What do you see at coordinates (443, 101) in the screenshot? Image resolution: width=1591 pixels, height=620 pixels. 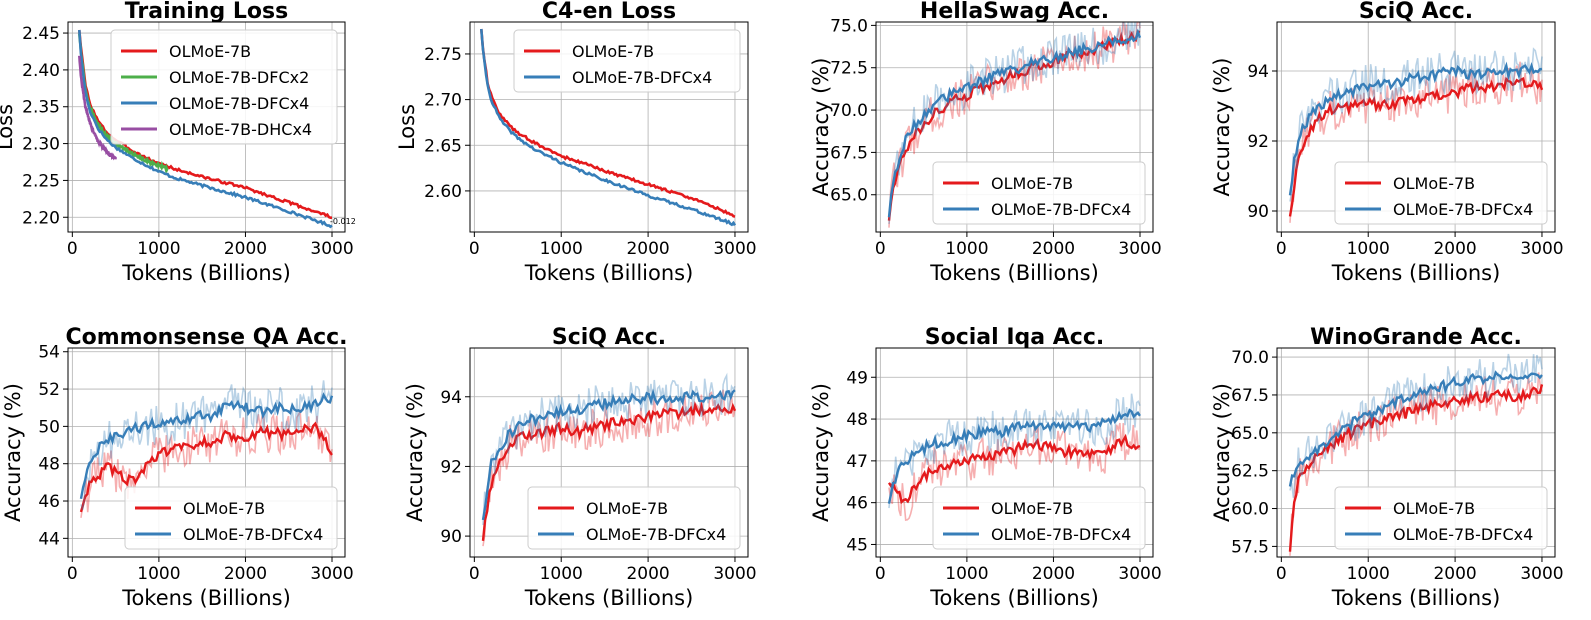 I see `y-tick-label: 2.70` at bounding box center [443, 101].